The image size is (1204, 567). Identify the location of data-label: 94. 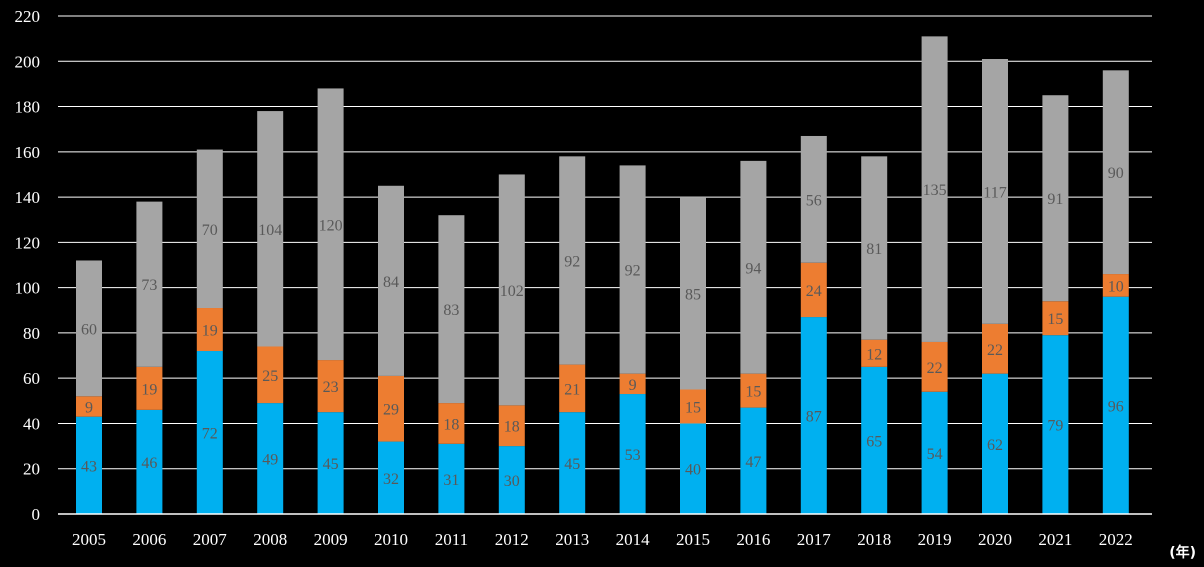
(753, 268).